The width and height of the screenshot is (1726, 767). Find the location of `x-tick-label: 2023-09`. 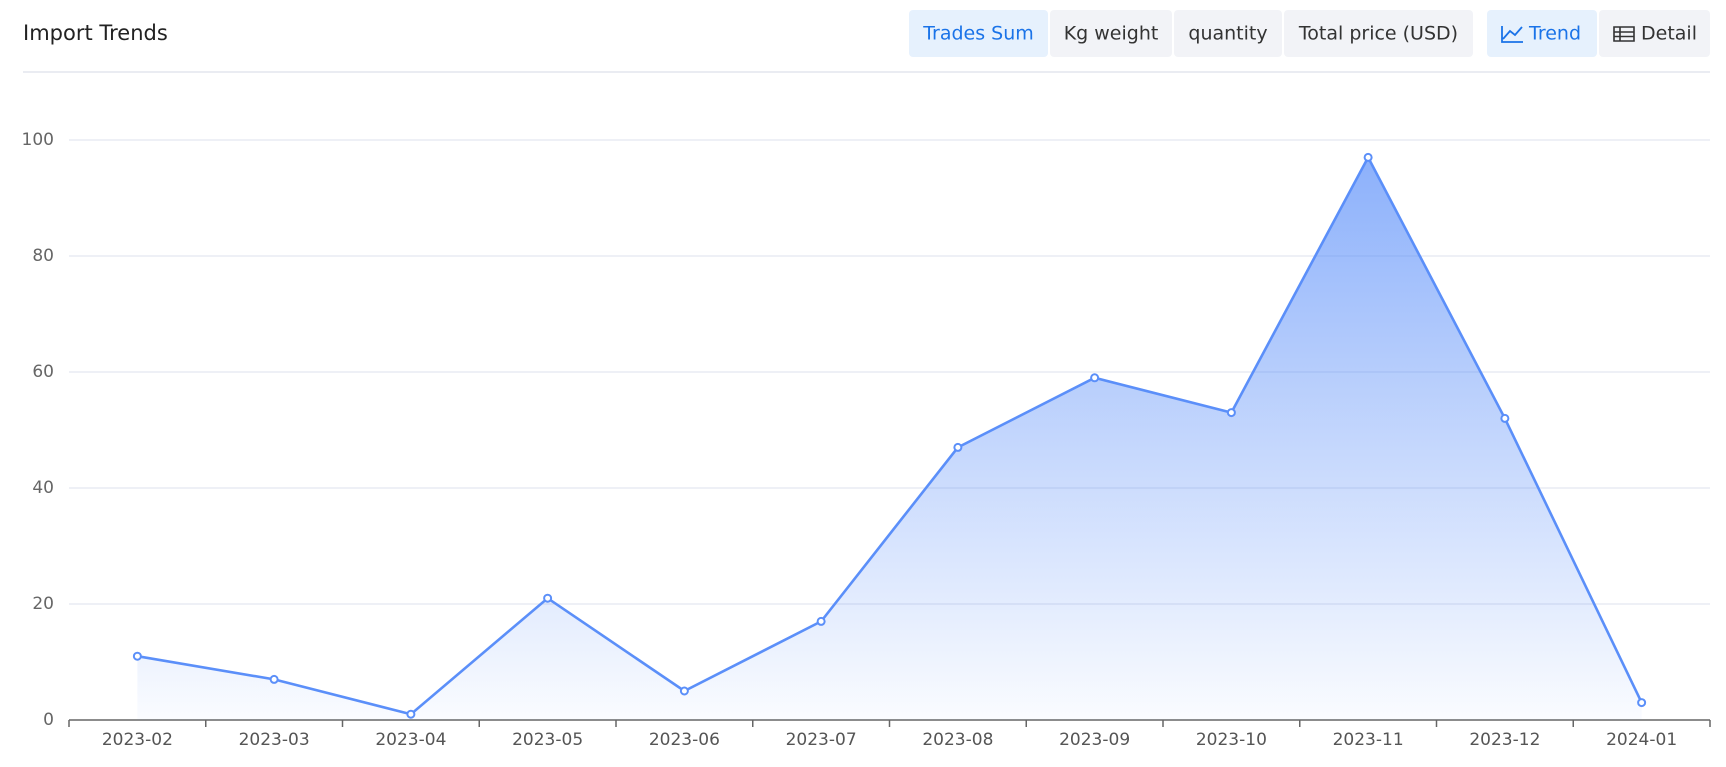

x-tick-label: 2023-09 is located at coordinates (1094, 740).